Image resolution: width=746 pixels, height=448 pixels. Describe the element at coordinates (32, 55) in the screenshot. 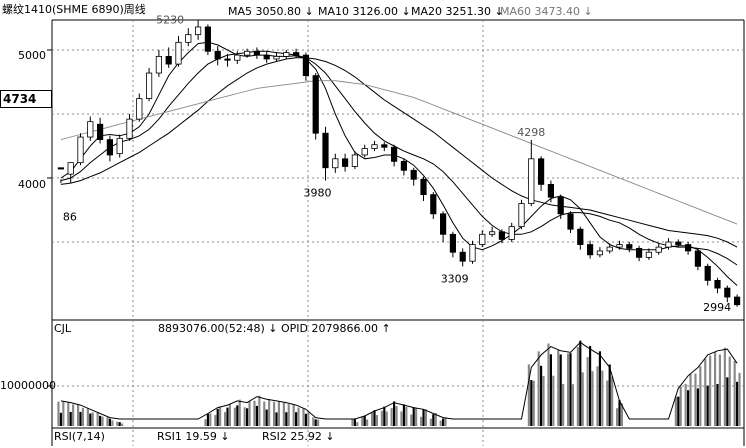

I see `y-tick-5000: 5000` at that location.